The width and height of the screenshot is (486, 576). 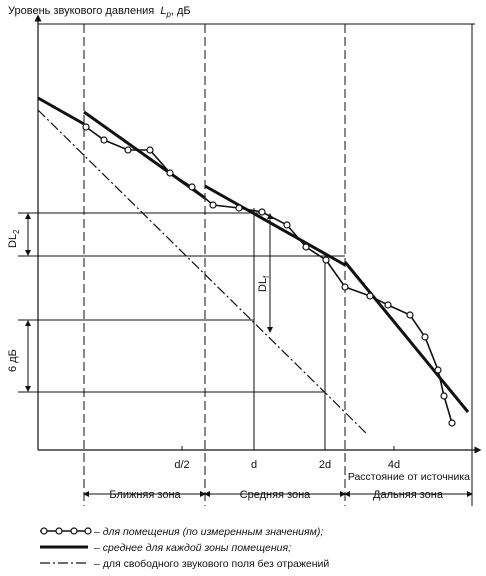 I want to click on y-axis-title: Уровень звукового давления Lp, дБ, so click(x=99, y=12).